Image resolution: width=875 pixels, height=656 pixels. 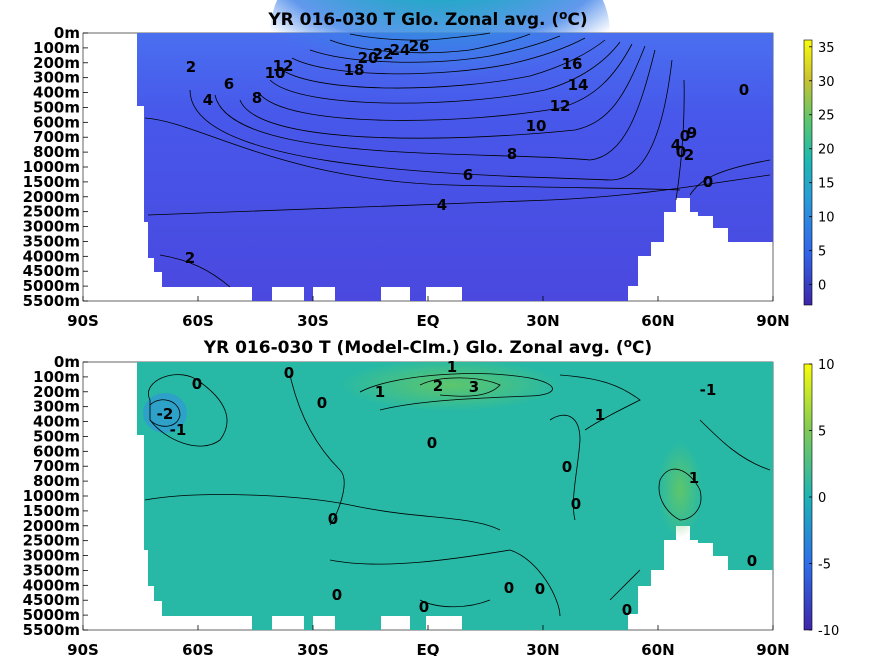 I want to click on x-tick-label: 90N, so click(x=772, y=321).